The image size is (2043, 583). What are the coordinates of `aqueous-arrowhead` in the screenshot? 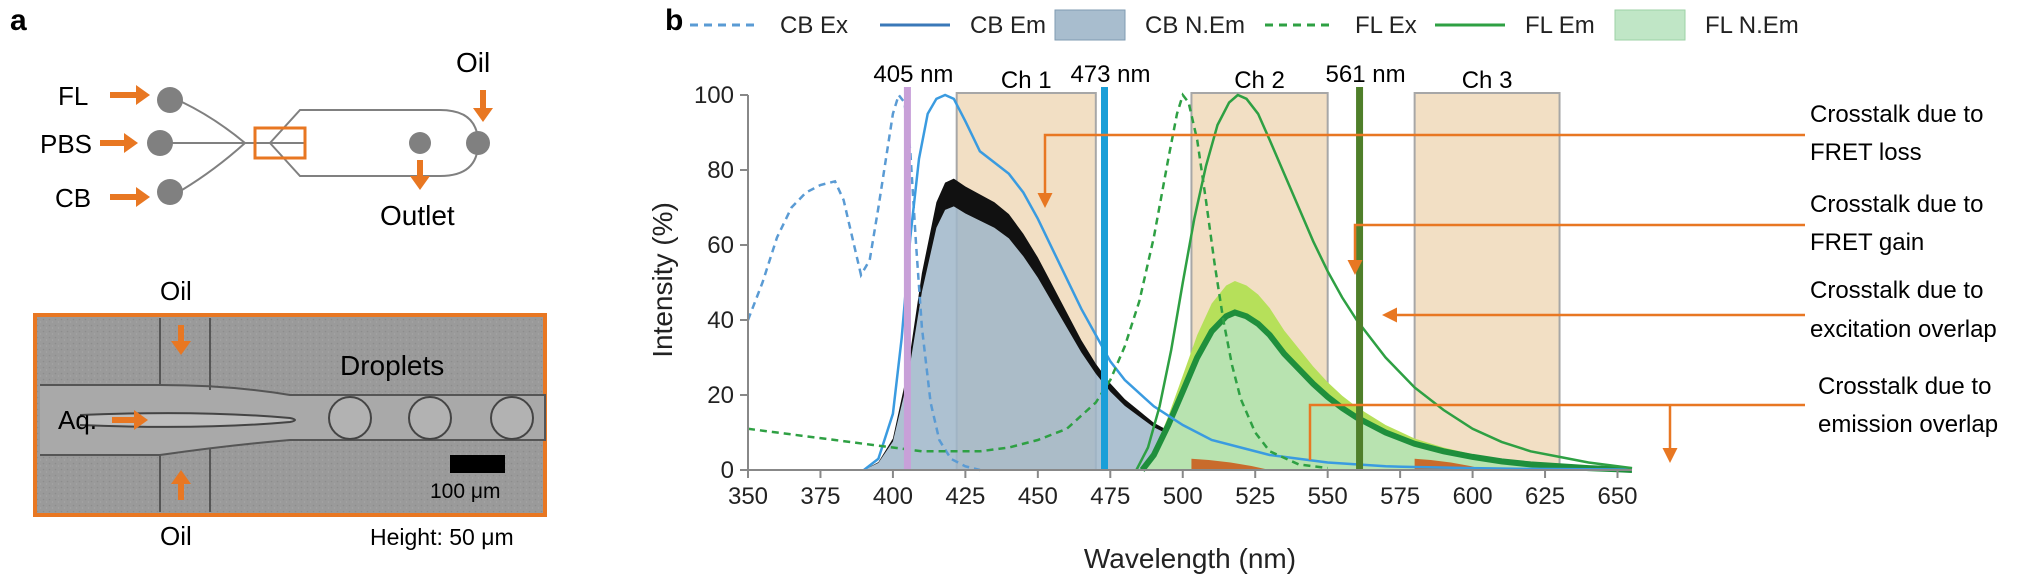 It's located at (141, 420).